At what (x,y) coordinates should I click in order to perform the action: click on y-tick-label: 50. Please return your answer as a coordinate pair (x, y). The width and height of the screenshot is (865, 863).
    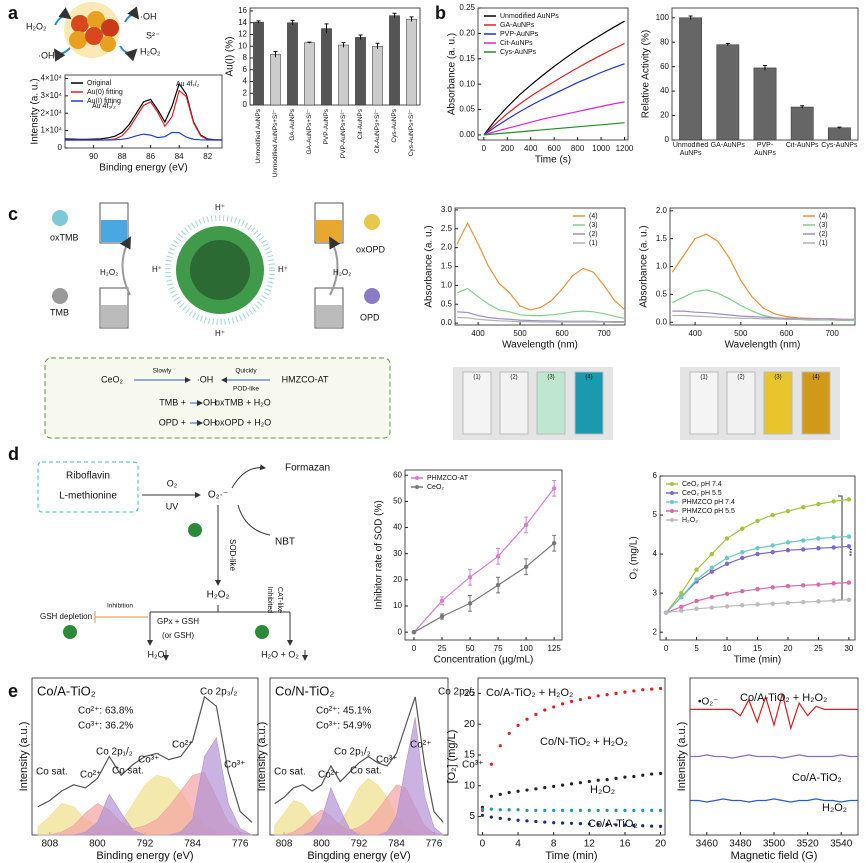
    Looking at the image, I should click on (397, 500).